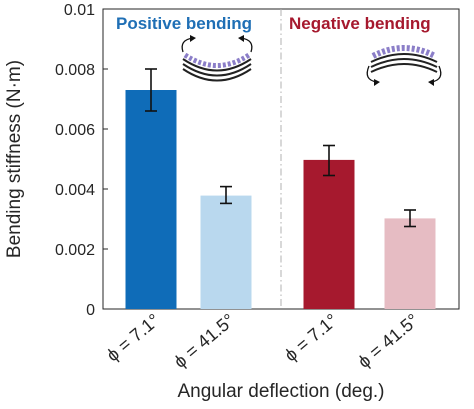  I want to click on y-tick-label: 0.004, so click(75, 190).